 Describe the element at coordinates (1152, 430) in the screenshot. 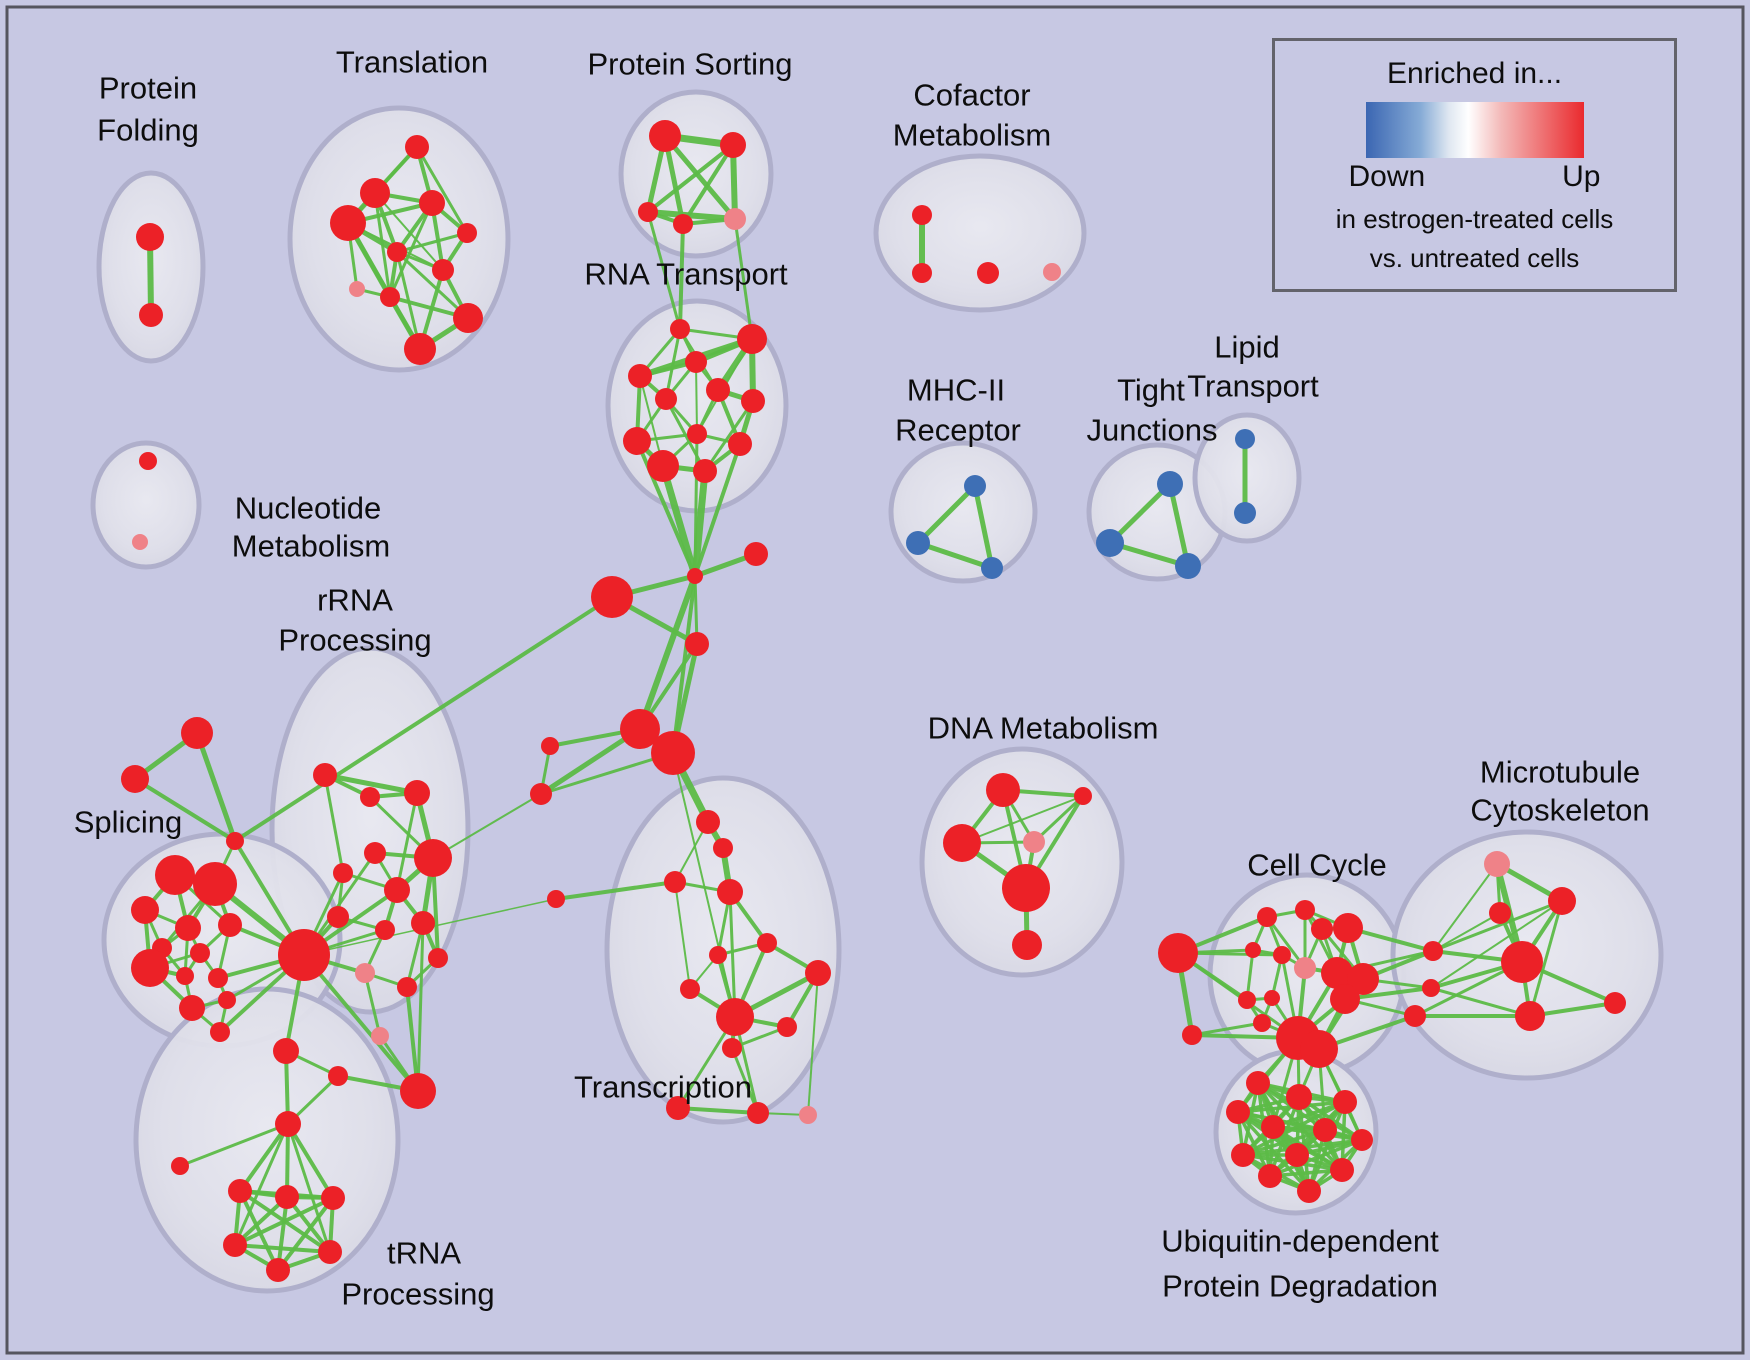

I see `cluster-label: Junctions` at that location.